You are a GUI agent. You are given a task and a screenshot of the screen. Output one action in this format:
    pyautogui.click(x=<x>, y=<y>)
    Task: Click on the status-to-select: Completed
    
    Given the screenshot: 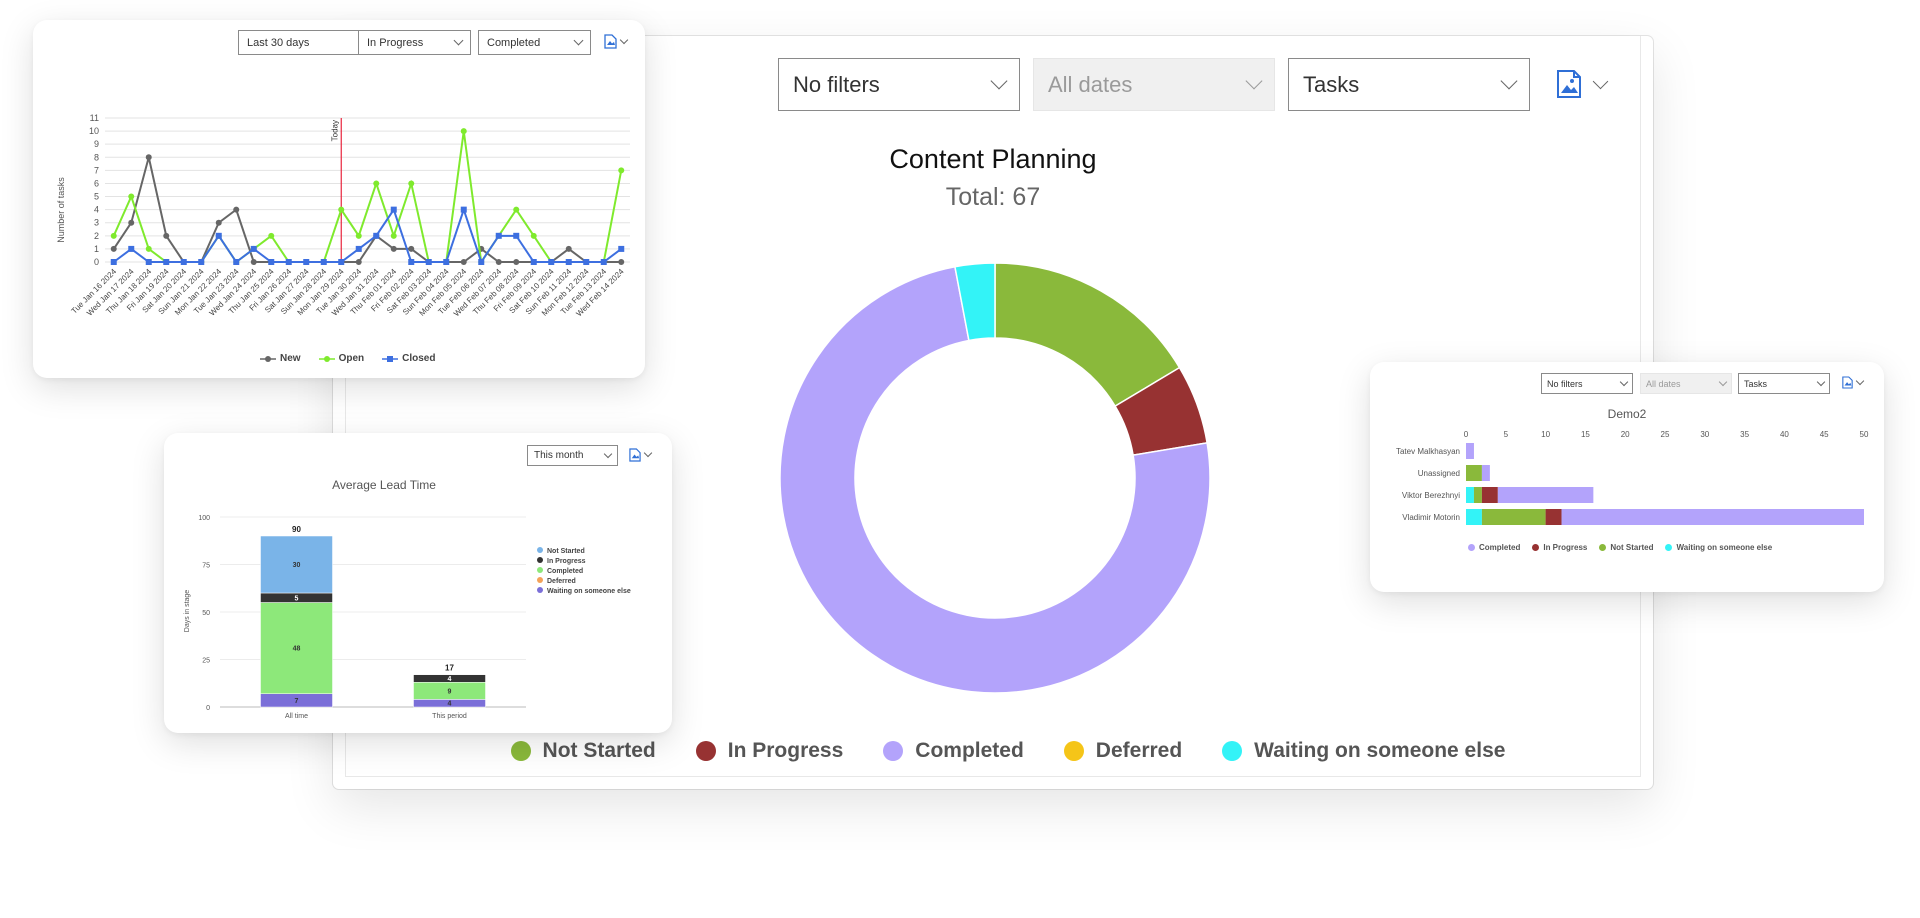 What is the action you would take?
    pyautogui.click(x=534, y=42)
    